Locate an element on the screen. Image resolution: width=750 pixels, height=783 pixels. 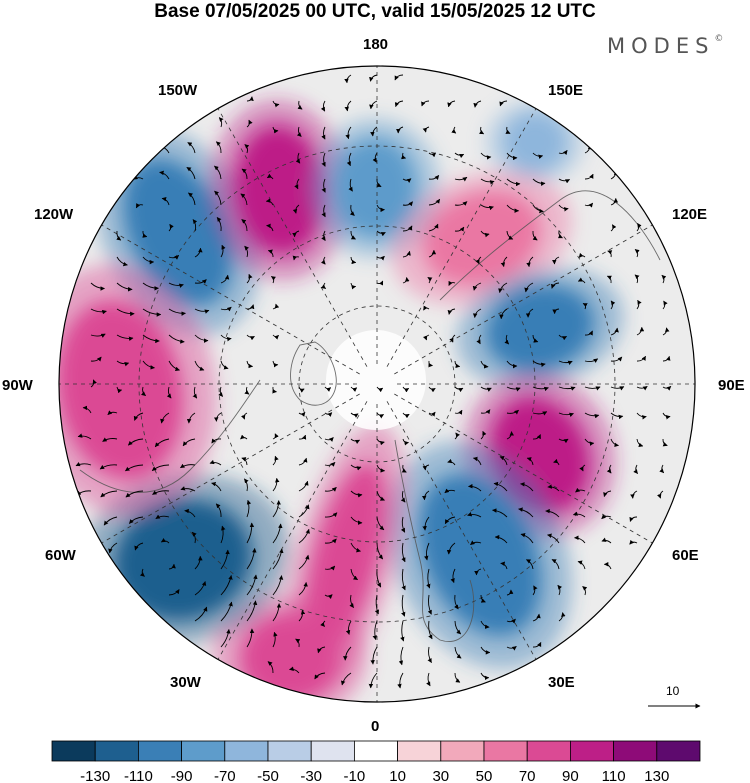
arctic-ice-area is located at coordinates (376, 380).